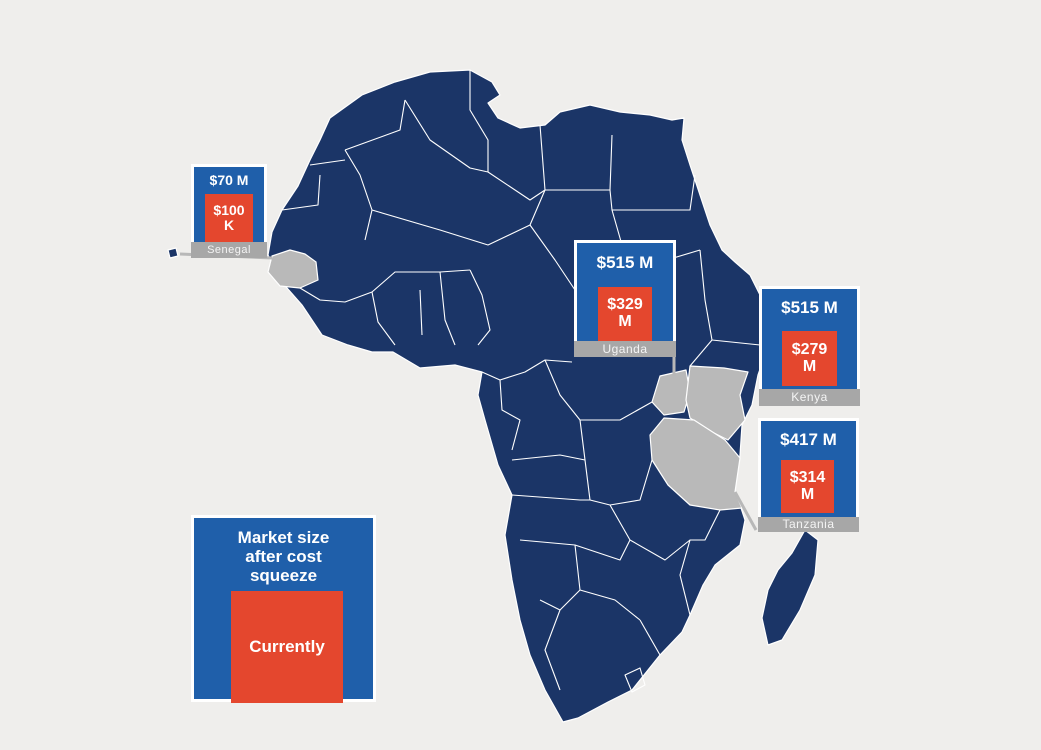 The image size is (1041, 750). I want to click on tanzania-callout: $417 M $314 M Tanzania, so click(808, 475).